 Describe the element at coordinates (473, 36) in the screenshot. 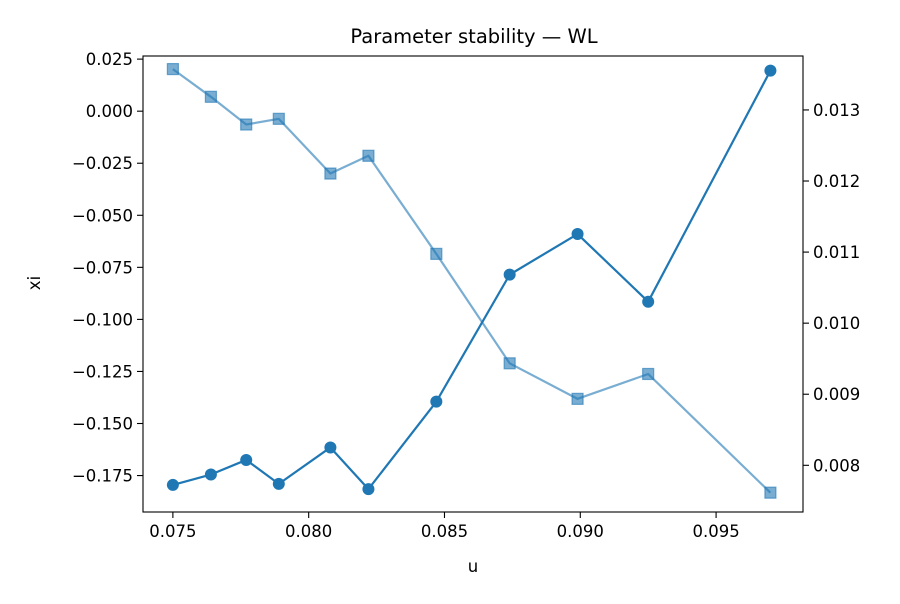

I see `chart-title: Parameter stability — WL` at that location.